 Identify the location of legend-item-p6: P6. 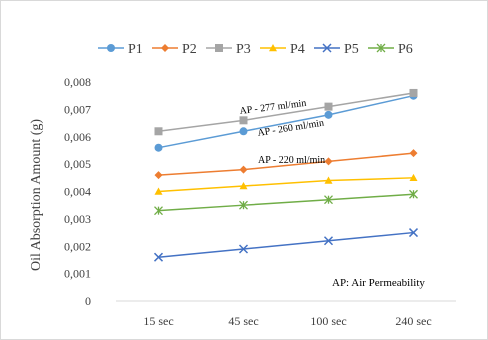
(390, 49).